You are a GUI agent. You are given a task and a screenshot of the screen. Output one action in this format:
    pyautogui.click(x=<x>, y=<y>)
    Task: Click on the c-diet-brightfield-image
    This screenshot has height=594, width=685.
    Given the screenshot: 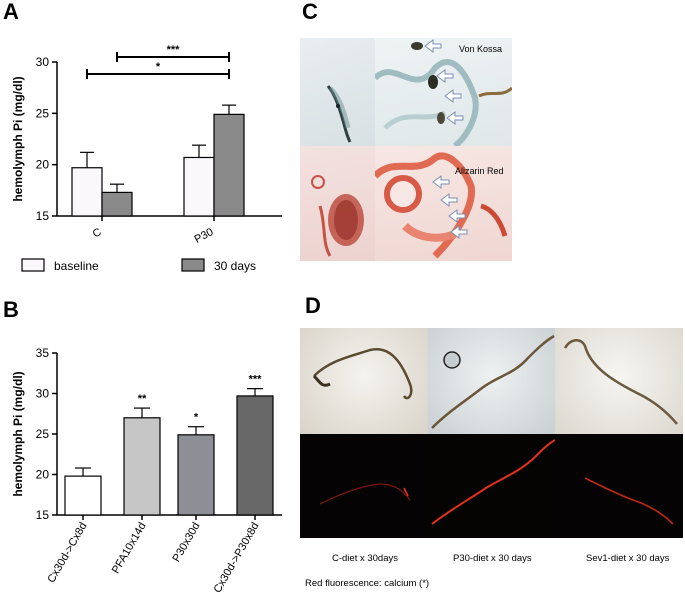 What is the action you would take?
    pyautogui.click(x=364, y=381)
    